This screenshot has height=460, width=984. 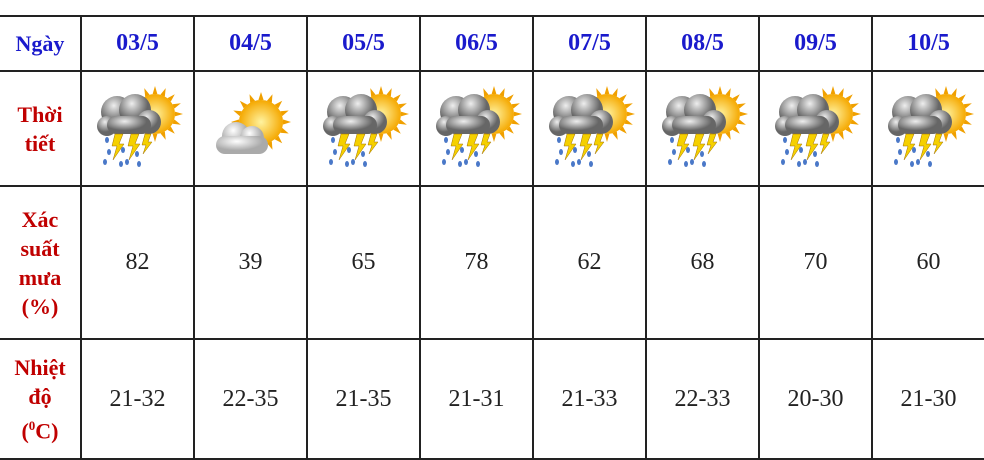 I want to click on temperature-range: 21-35, so click(x=363, y=399).